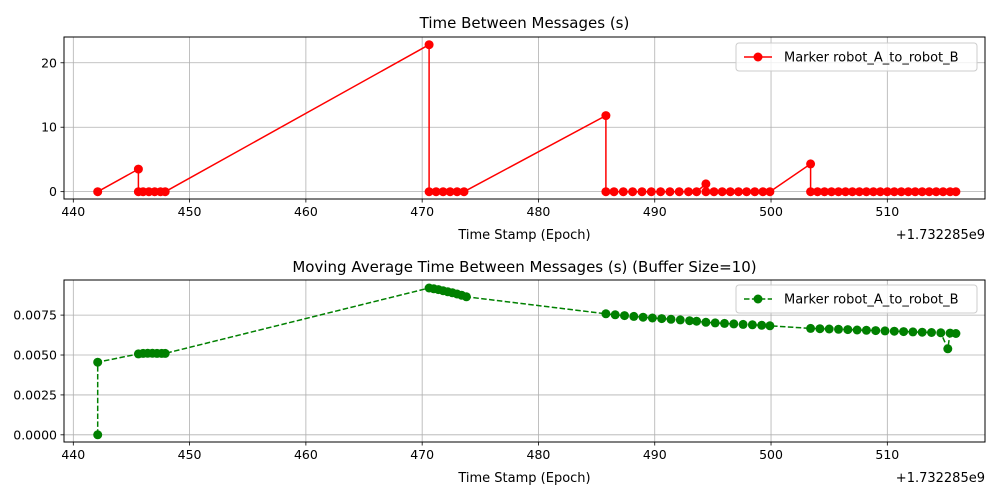 The height and width of the screenshot is (500, 1000). I want to click on x-tick-label: 510, so click(887, 454).